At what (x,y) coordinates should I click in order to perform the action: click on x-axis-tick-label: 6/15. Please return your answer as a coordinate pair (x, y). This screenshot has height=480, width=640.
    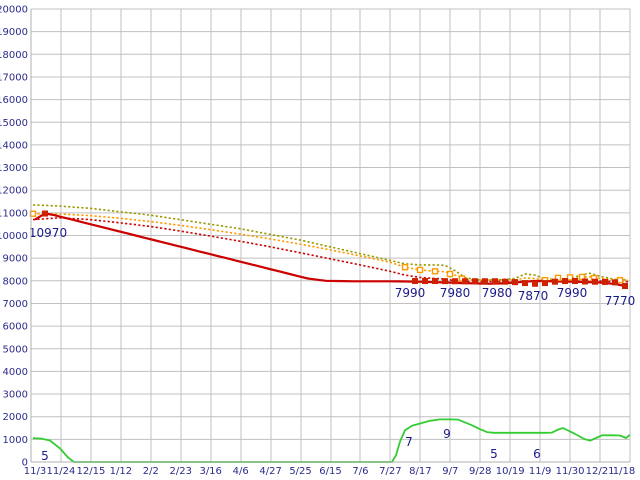
    Looking at the image, I should click on (330, 471).